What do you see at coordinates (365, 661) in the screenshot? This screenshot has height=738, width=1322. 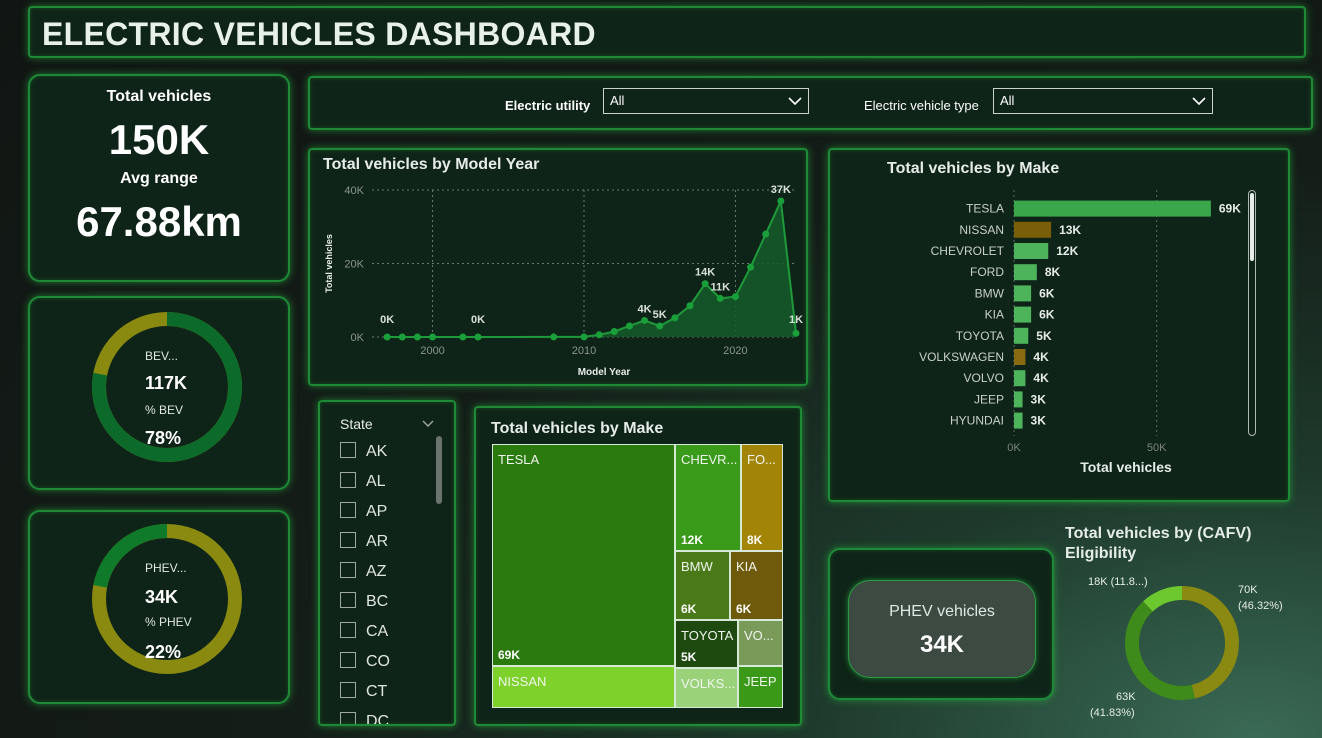 I see `state-option: CO` at bounding box center [365, 661].